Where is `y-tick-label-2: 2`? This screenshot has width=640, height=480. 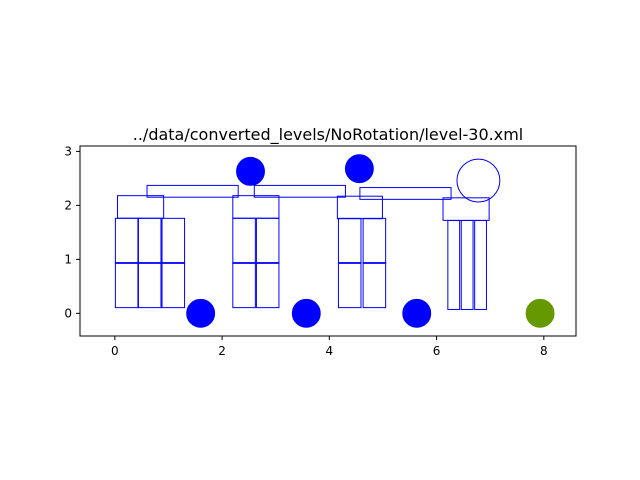 y-tick-label-2: 2 is located at coordinates (68, 205).